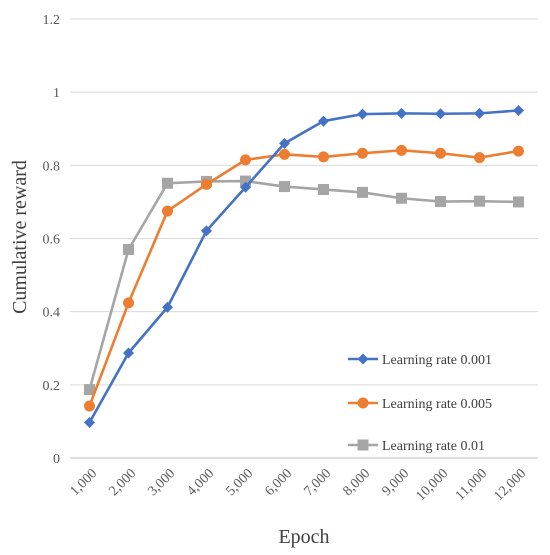  I want to click on y-axis-ticks: 0 0.2 0.4 0.6 0.8 1 1.2, so click(52, 240).